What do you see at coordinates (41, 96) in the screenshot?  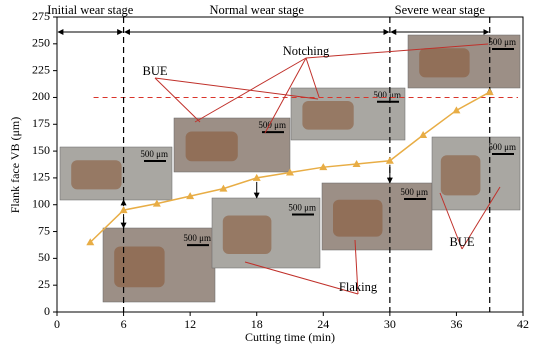 I see `y-tick-label: 200` at bounding box center [41, 96].